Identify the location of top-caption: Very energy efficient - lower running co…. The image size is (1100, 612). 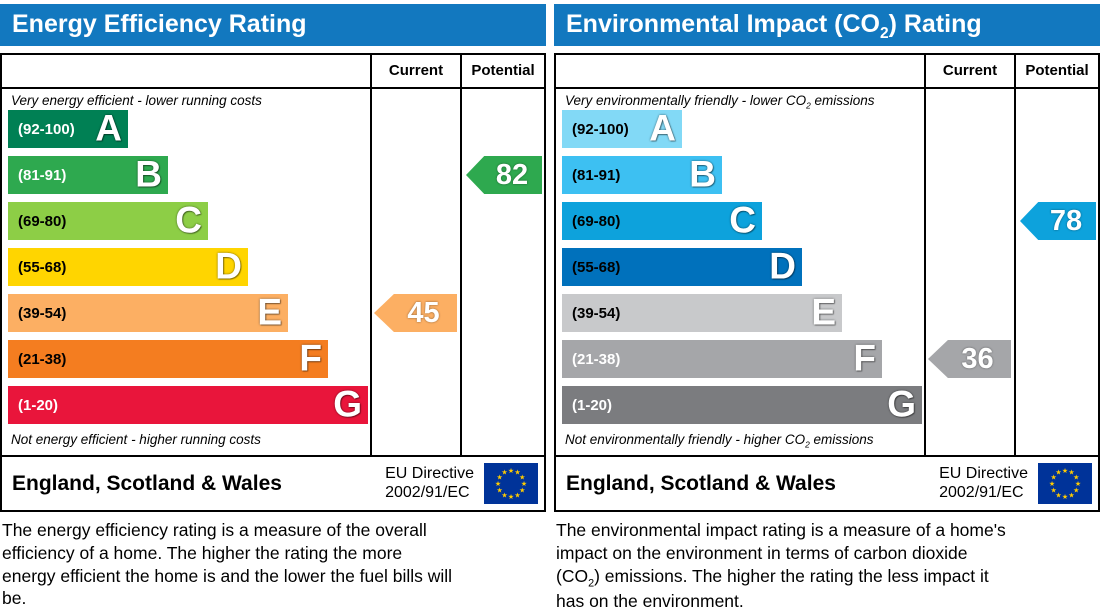
(136, 100).